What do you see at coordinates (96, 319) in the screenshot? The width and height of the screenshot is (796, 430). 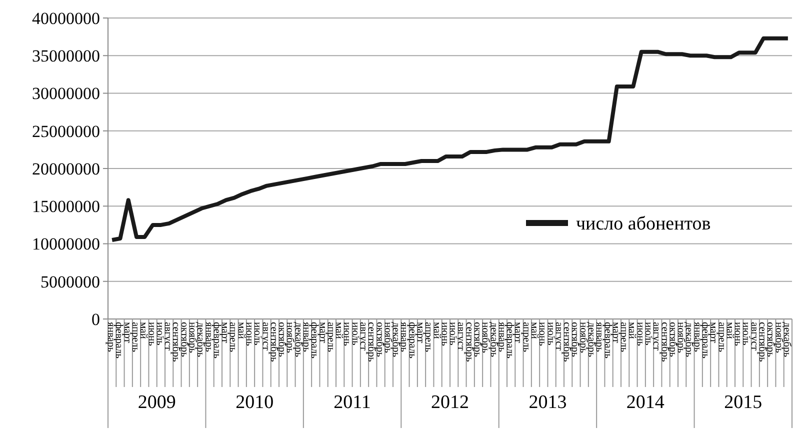 I see `y-tick-label: 0` at bounding box center [96, 319].